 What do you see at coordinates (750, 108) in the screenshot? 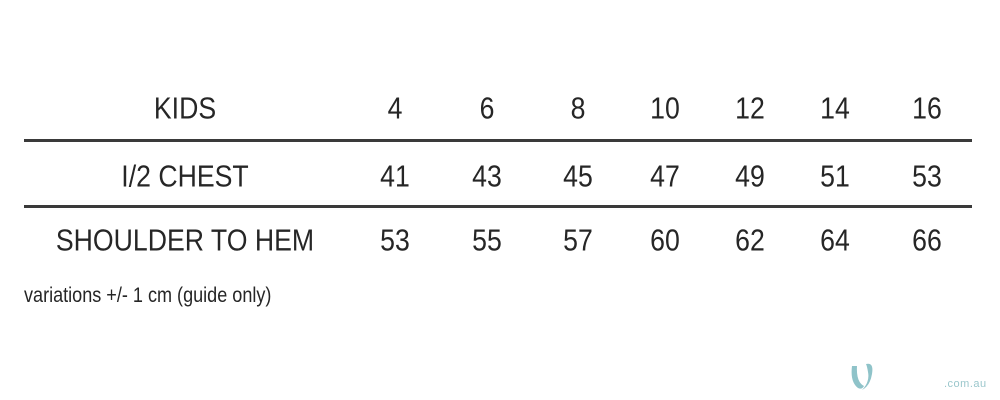
I see `size-header: 12` at bounding box center [750, 108].